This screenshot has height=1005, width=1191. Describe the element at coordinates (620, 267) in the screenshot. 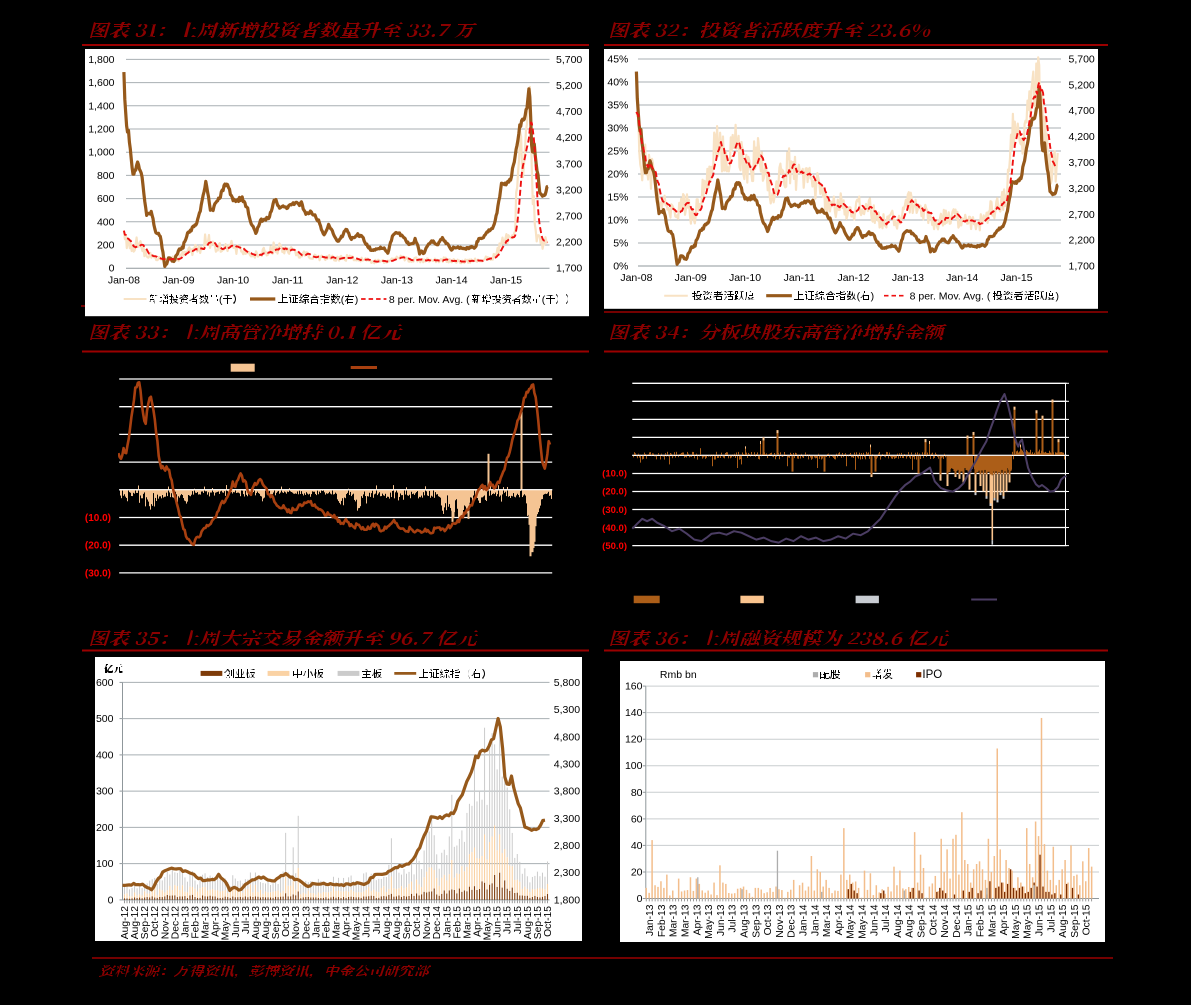

I see `svg-text: 0%` at that location.